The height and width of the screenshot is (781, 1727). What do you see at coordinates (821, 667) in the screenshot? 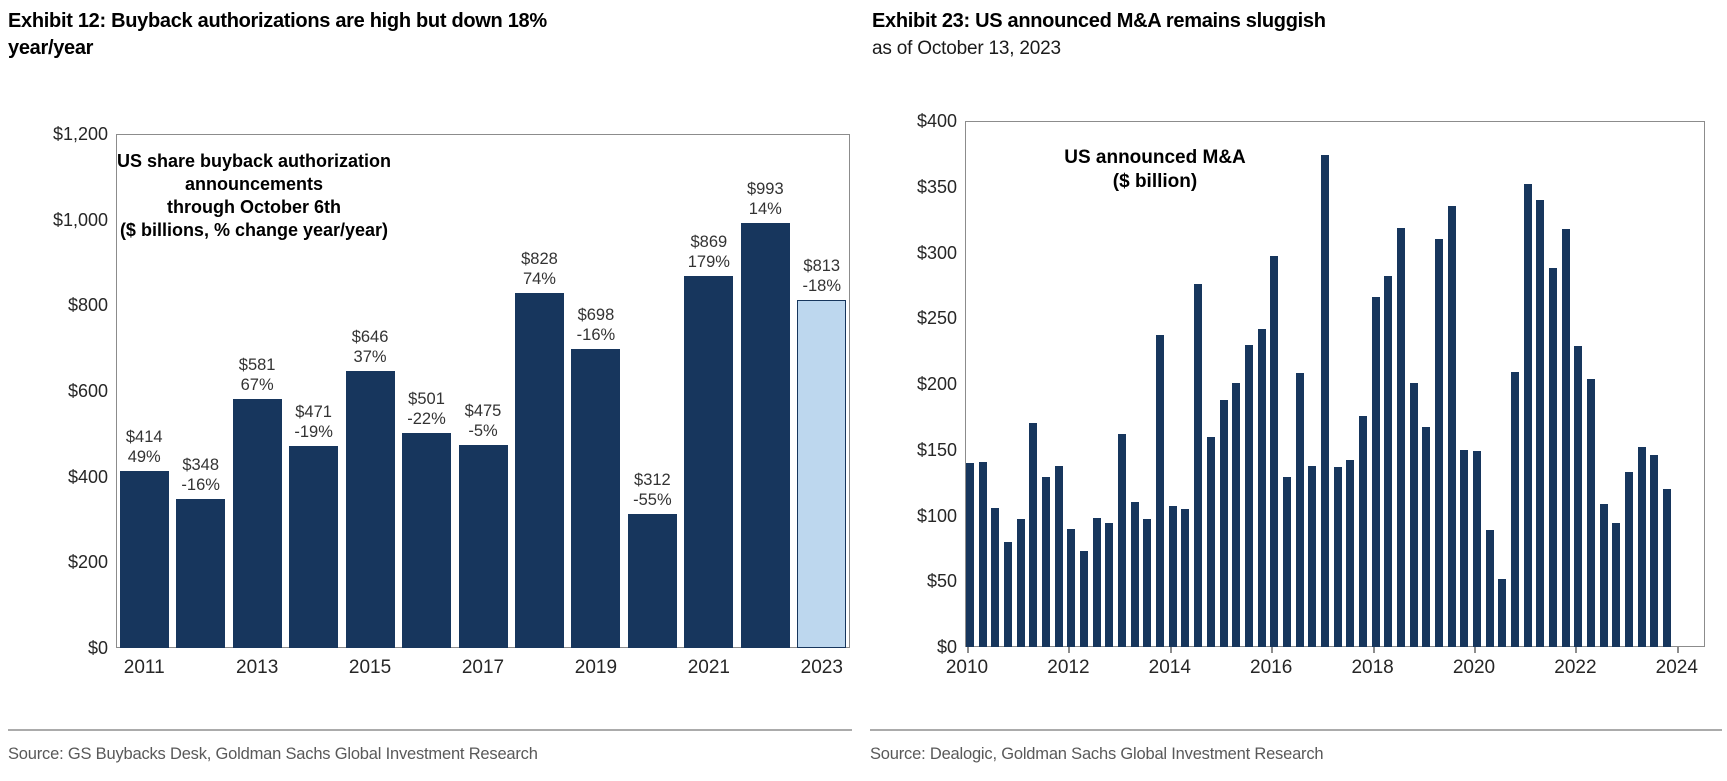
I see `buyback-x-tick-label: 2023` at bounding box center [821, 667].